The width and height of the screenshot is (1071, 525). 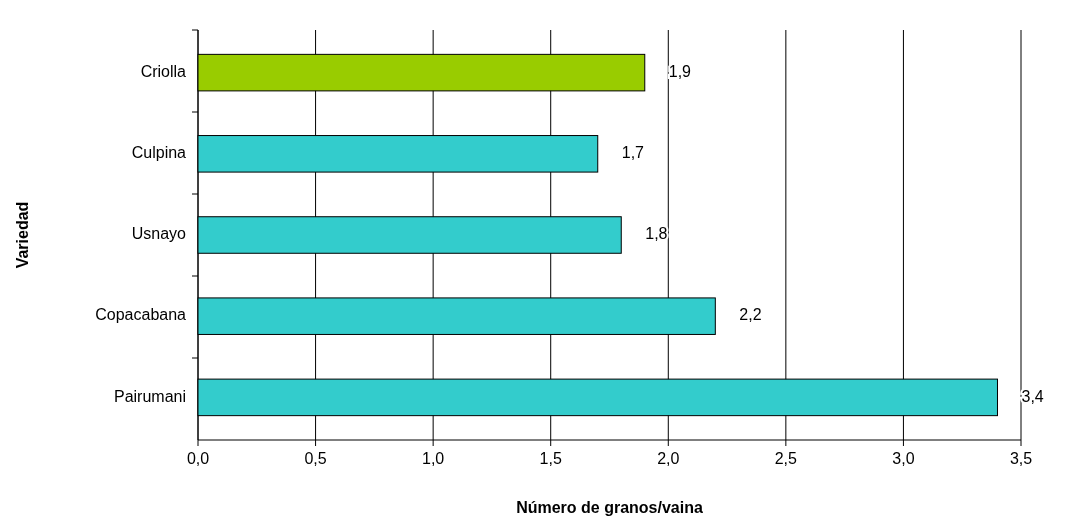 What do you see at coordinates (198, 458) in the screenshot?
I see `x-tick-label: 0,0` at bounding box center [198, 458].